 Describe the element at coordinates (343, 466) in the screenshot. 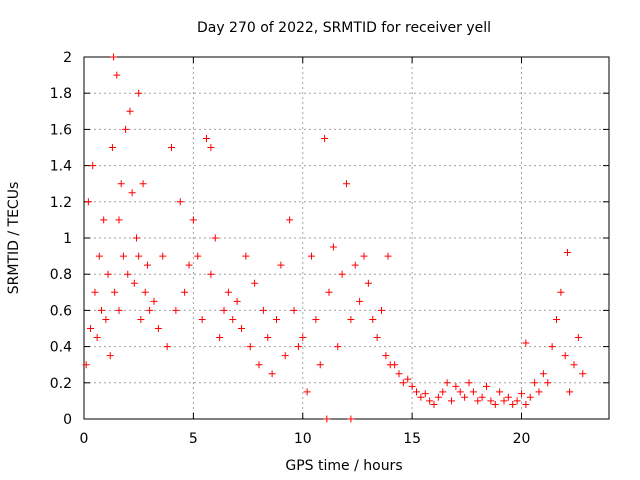

I see `x-axis-label: GPS time / hours` at that location.